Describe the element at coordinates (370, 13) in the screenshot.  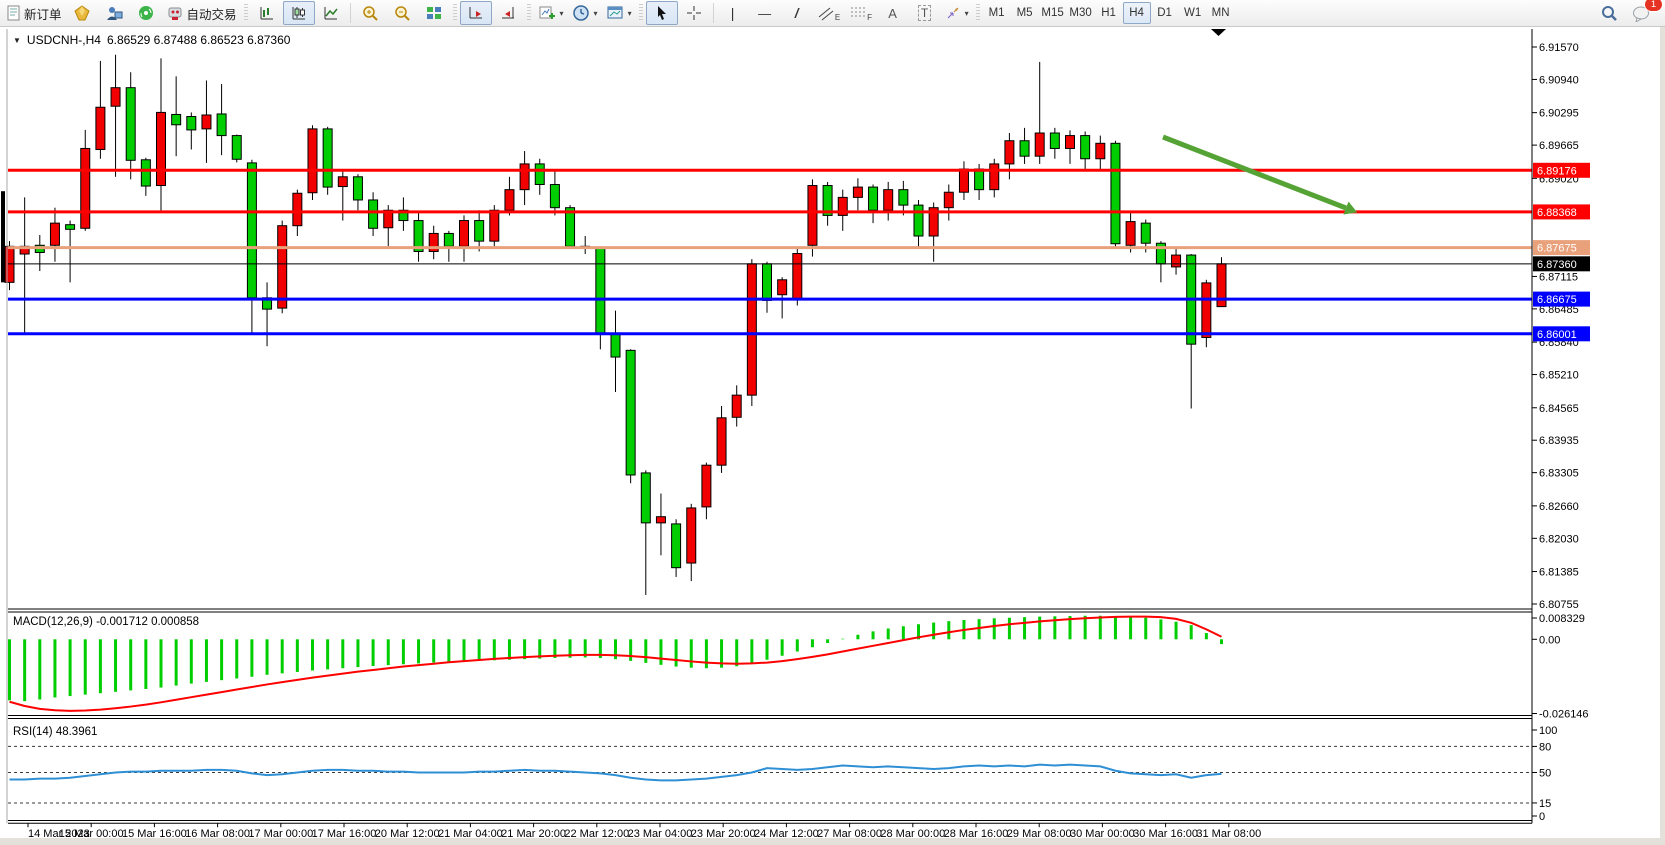
I see `zoom-in-button` at that location.